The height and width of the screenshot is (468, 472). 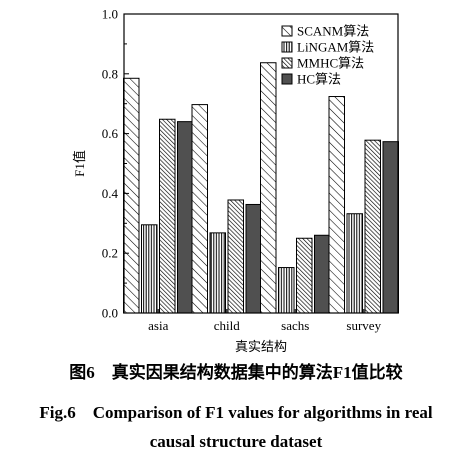 I want to click on x-tick-label: survey, so click(x=363, y=325).